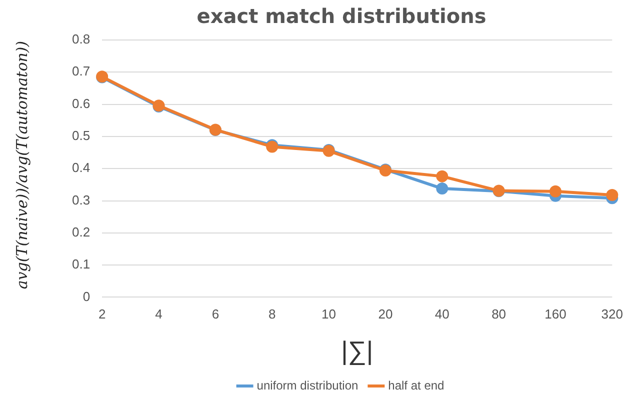 This screenshot has height=402, width=633. Describe the element at coordinates (81, 39) in the screenshot. I see `y-tick-label: 0.8` at that location.